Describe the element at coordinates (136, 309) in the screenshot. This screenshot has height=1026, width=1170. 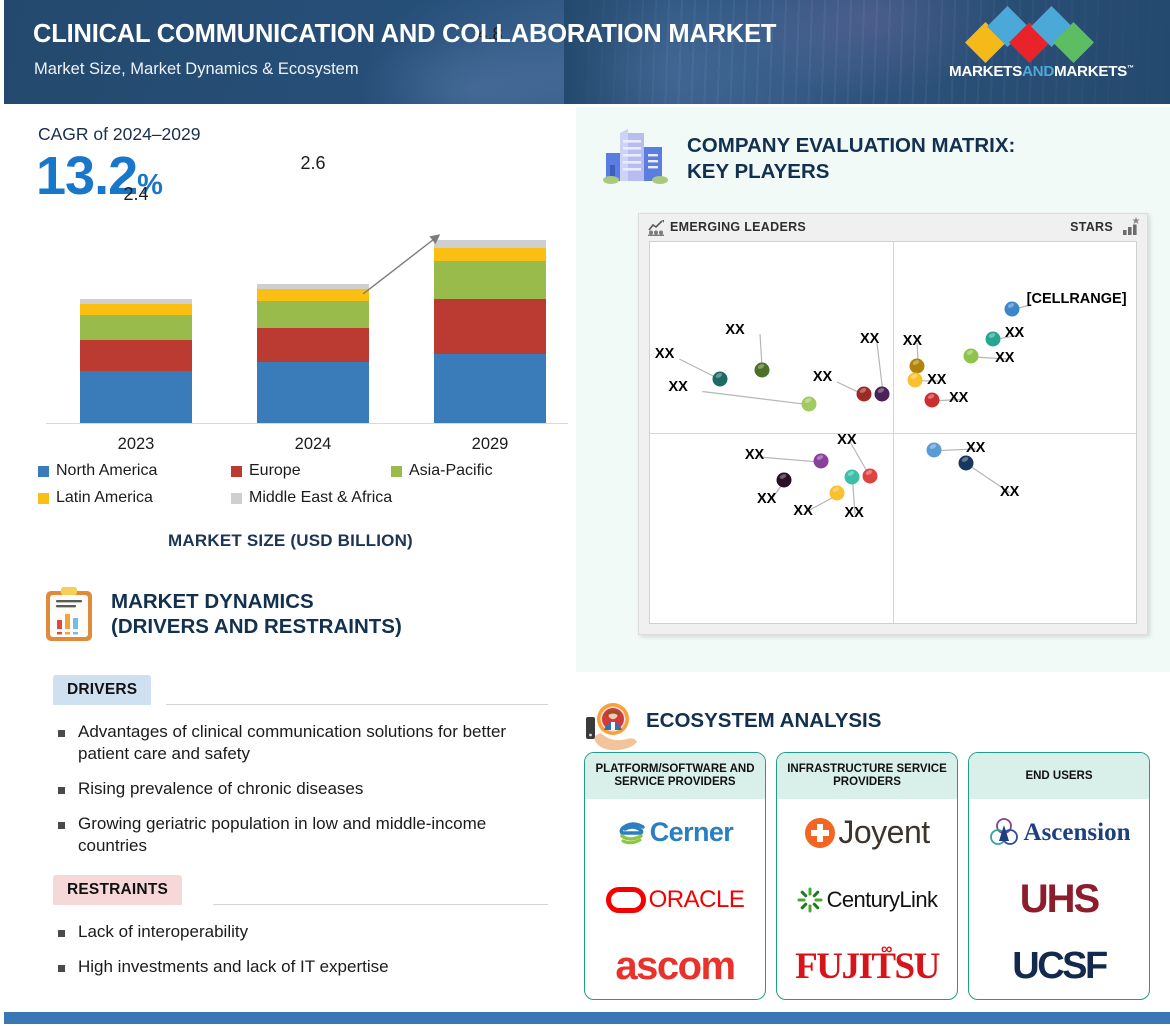
I see `segment-latam-2023` at that location.